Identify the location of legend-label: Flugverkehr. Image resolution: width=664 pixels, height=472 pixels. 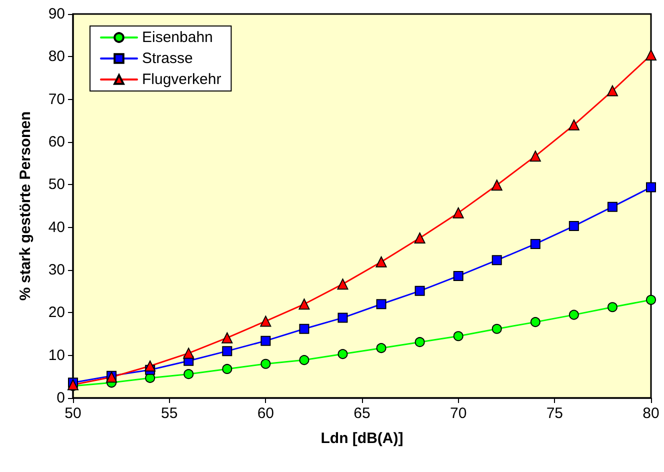
(182, 79).